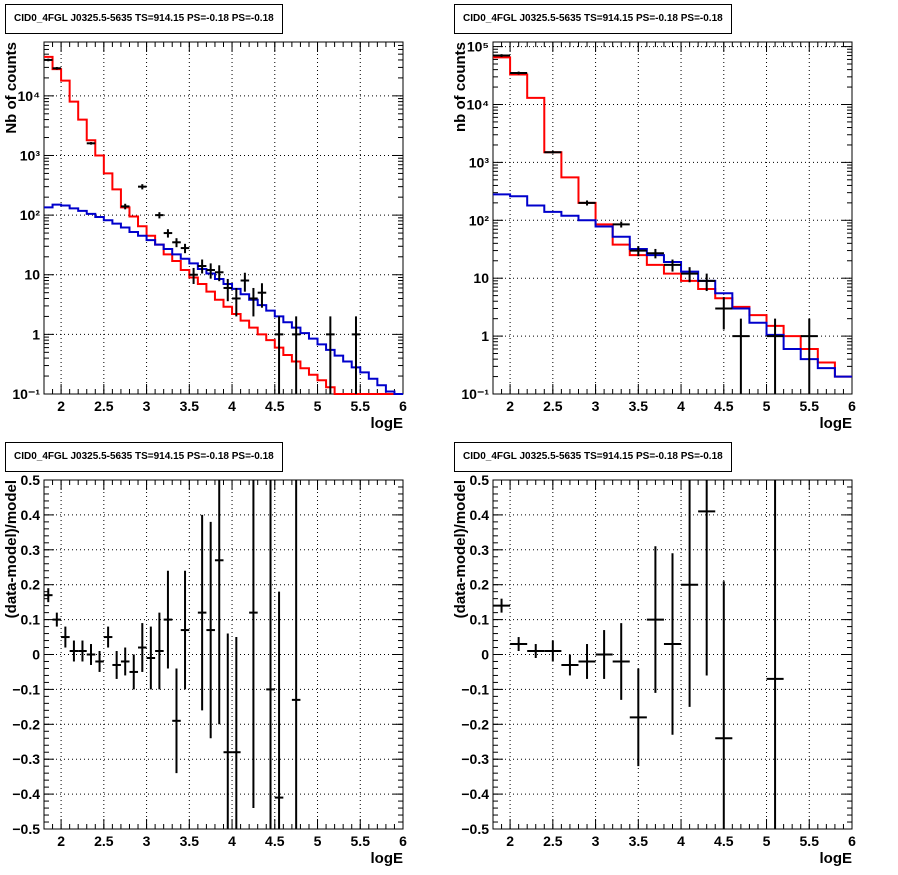 Image resolution: width=898 pixels, height=875 pixels. What do you see at coordinates (852, 406) in the screenshot?
I see `panel-2-x-tick-label: 6` at bounding box center [852, 406].